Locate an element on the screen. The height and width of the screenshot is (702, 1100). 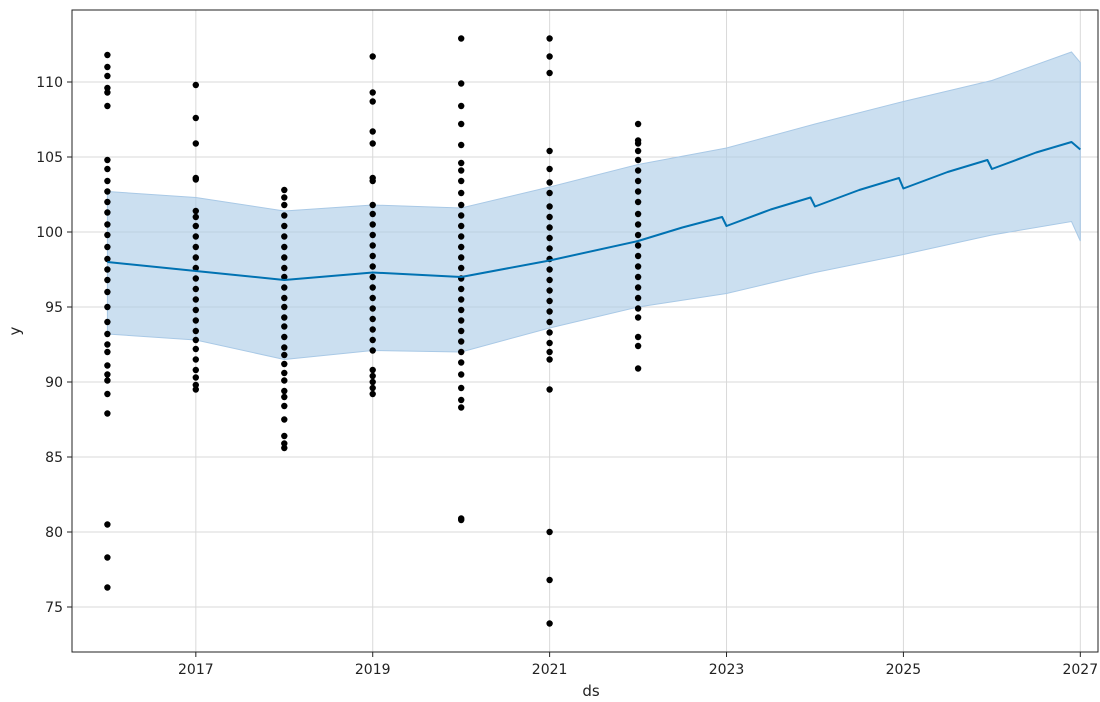
y-ticks: 75 80 85 90 95 100 105 110 is located at coordinates (54, 345).